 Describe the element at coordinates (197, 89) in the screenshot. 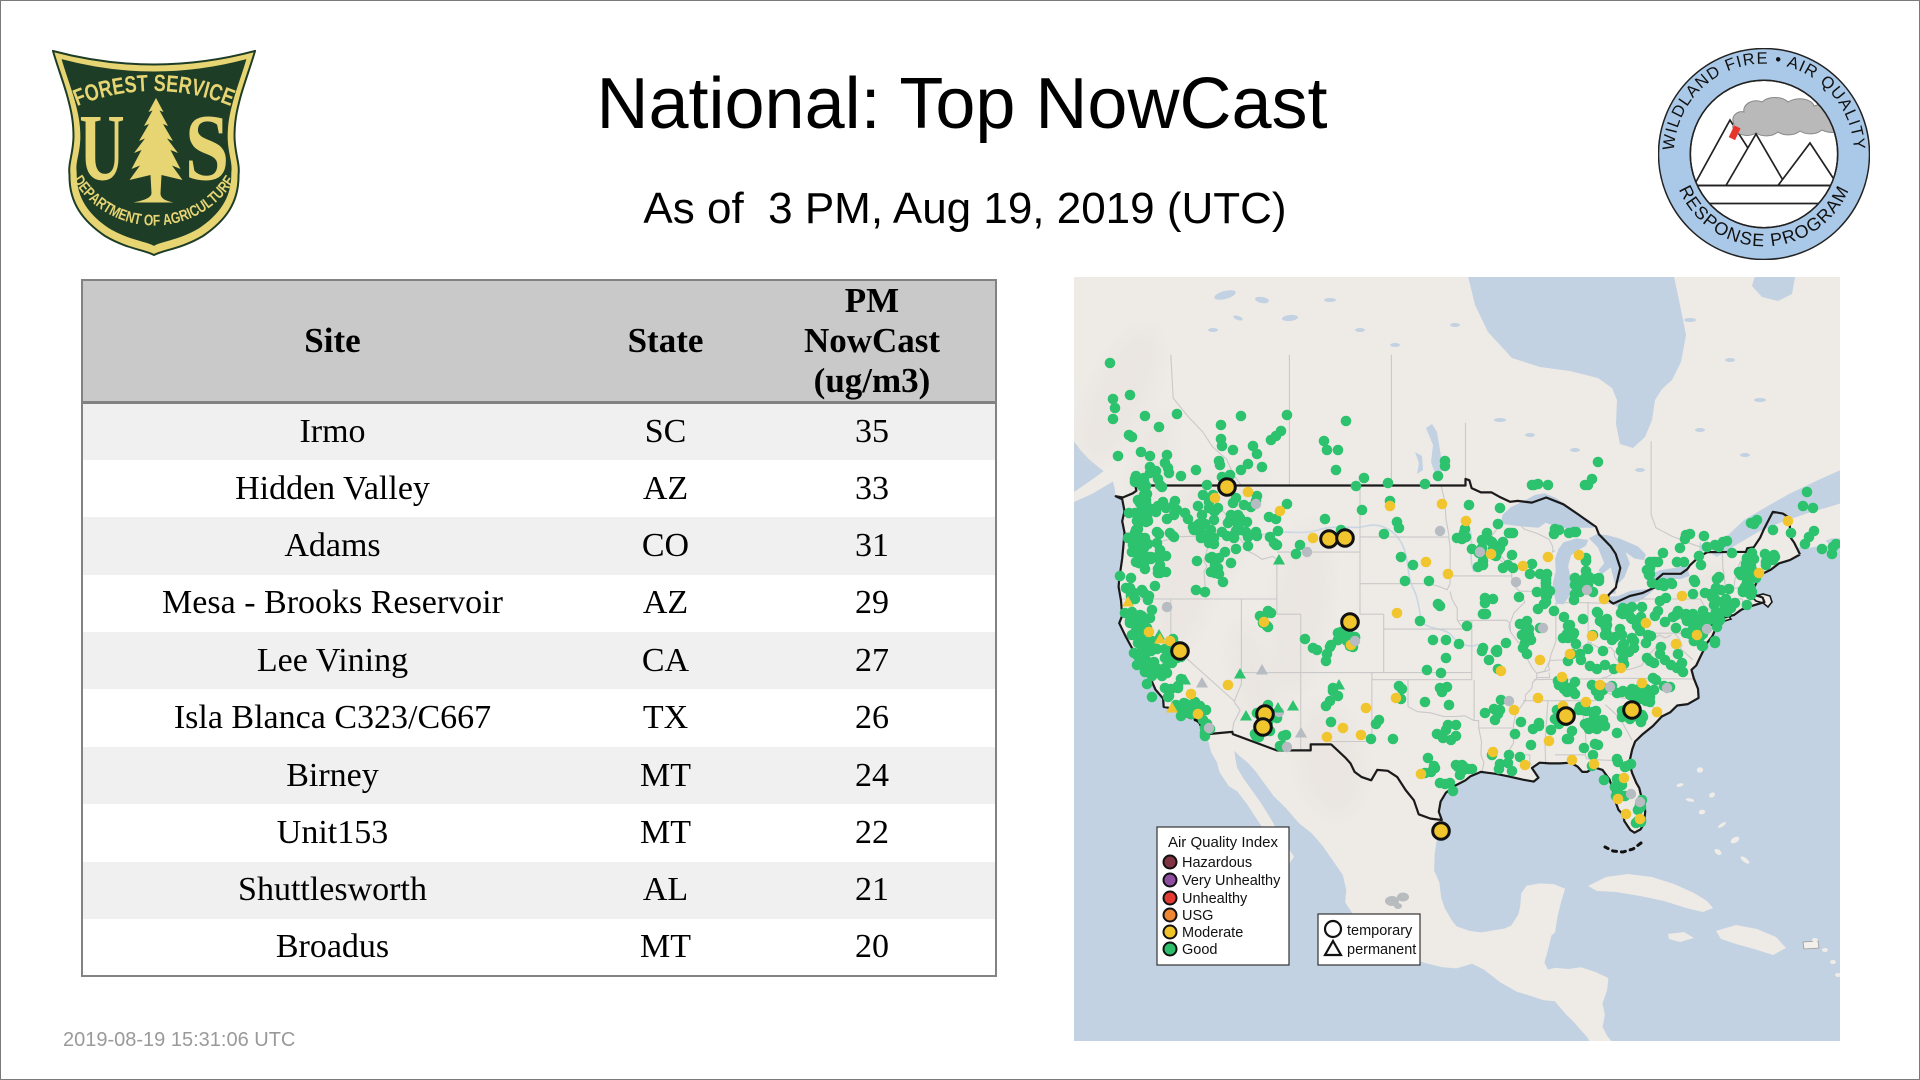

I see `svg-text: V` at that location.